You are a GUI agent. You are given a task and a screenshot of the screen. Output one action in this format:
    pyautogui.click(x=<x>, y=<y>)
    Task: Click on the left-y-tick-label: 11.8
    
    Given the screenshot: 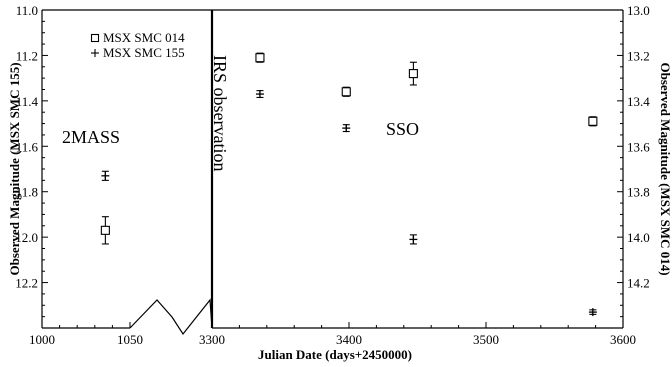 What is the action you would take?
    pyautogui.click(x=27, y=192)
    